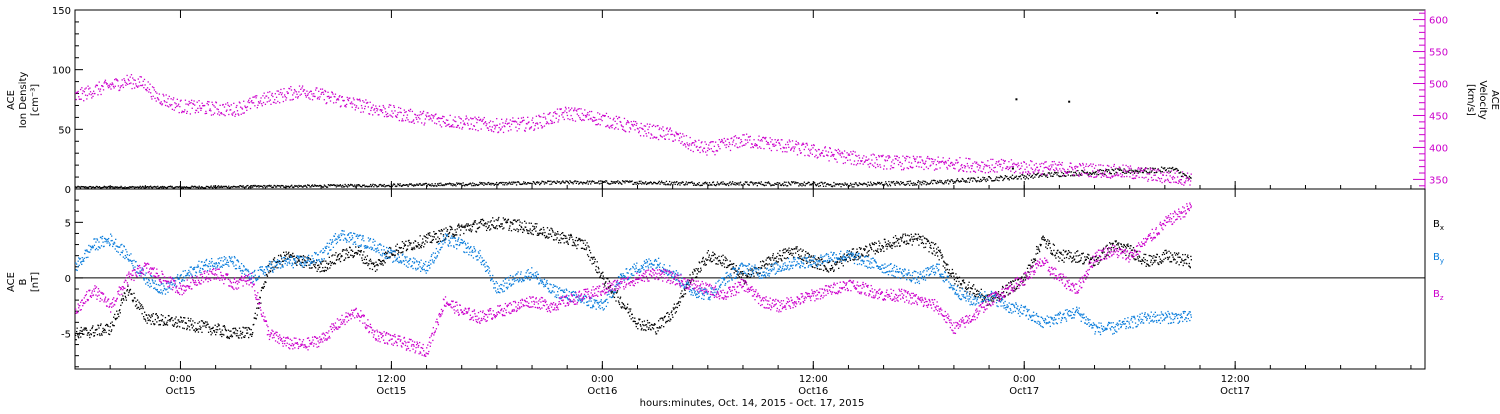 The image size is (1500, 414). Describe the element at coordinates (68, 279) in the screenshot. I see `bottom-ytick-label: 0` at that location.